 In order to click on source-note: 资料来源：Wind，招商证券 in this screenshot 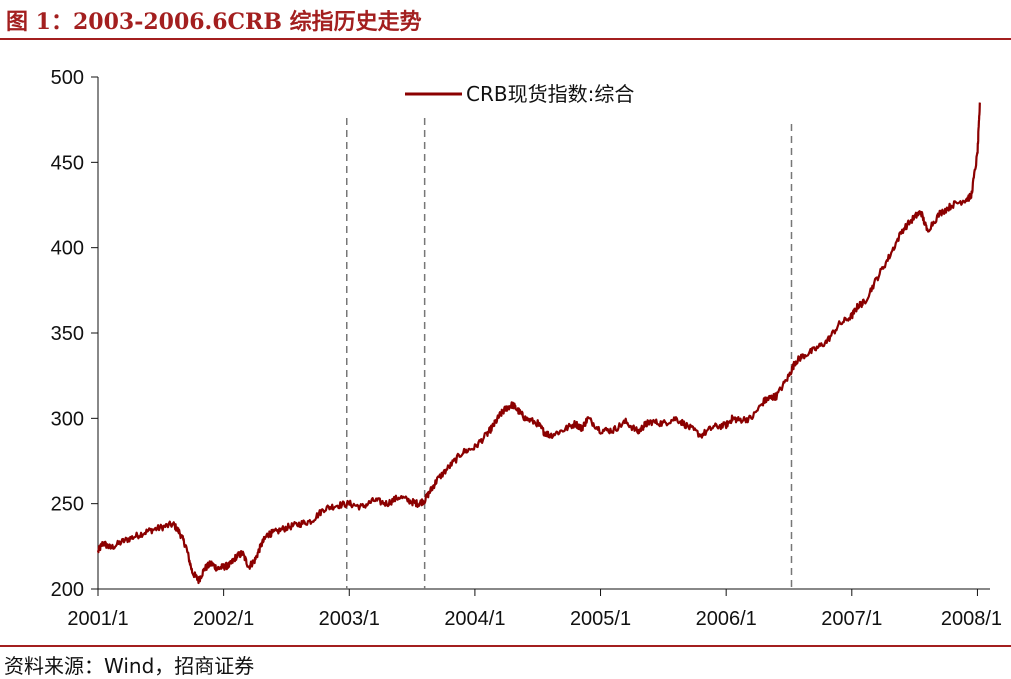, I will do `click(129, 666)`.